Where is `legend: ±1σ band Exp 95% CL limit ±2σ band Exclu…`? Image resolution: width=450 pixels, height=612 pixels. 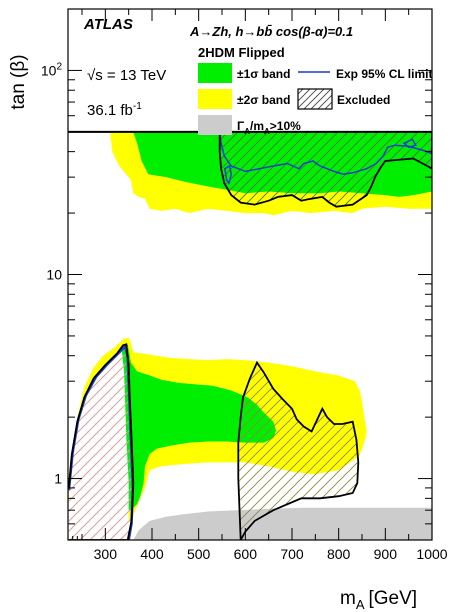 legend: ±1σ band Exp 95% CL limit ±2σ band Exclu… is located at coordinates (315, 99).